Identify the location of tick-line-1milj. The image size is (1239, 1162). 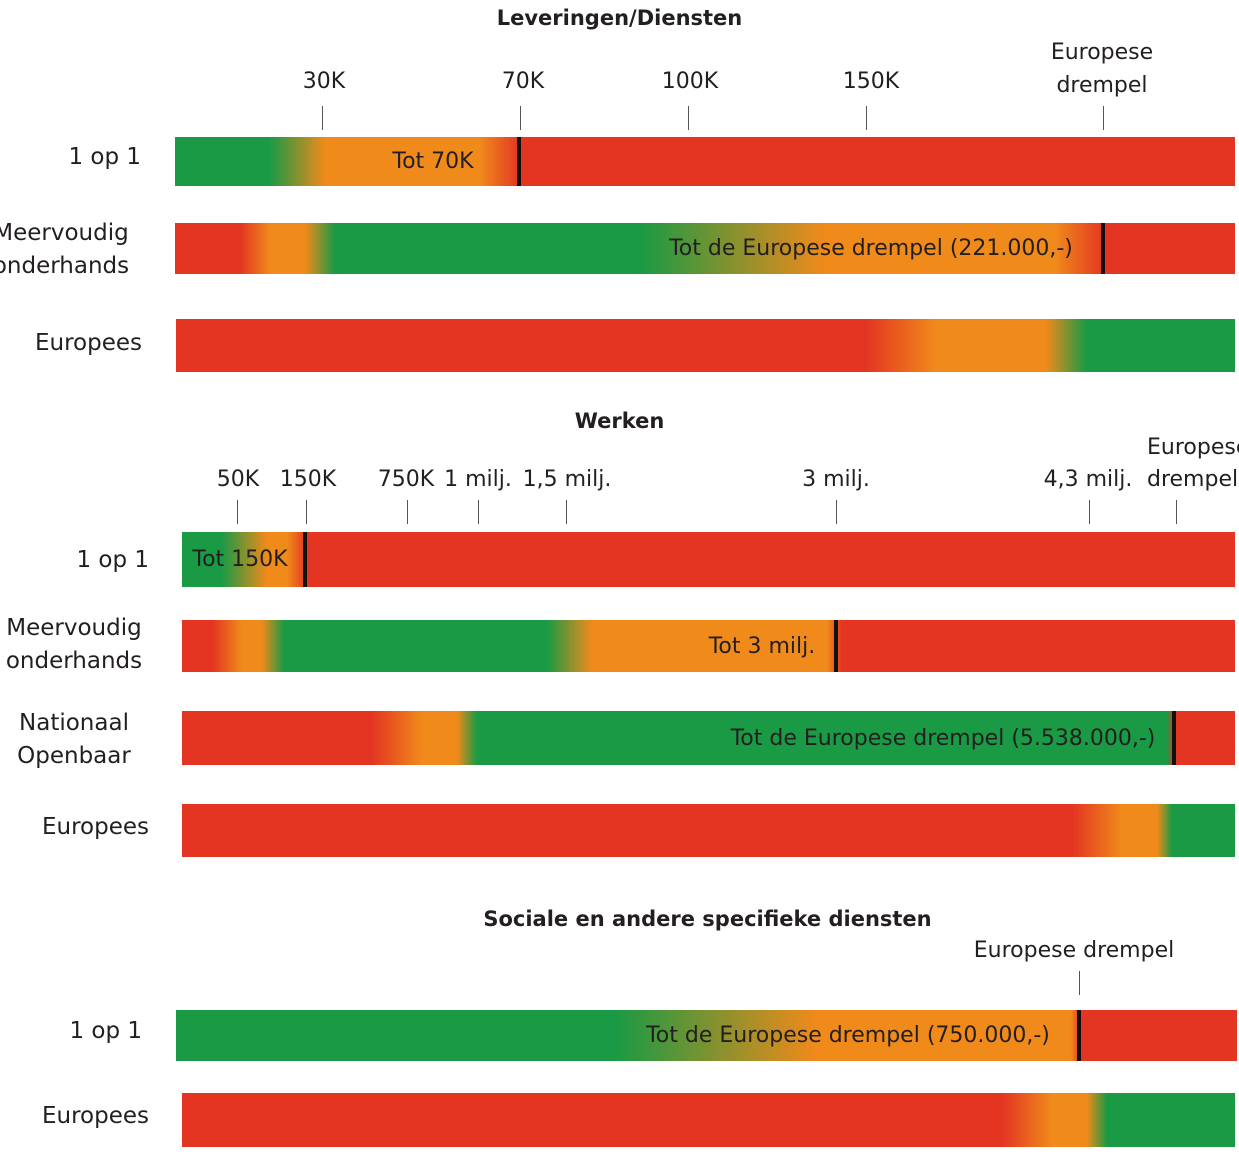
(478, 512).